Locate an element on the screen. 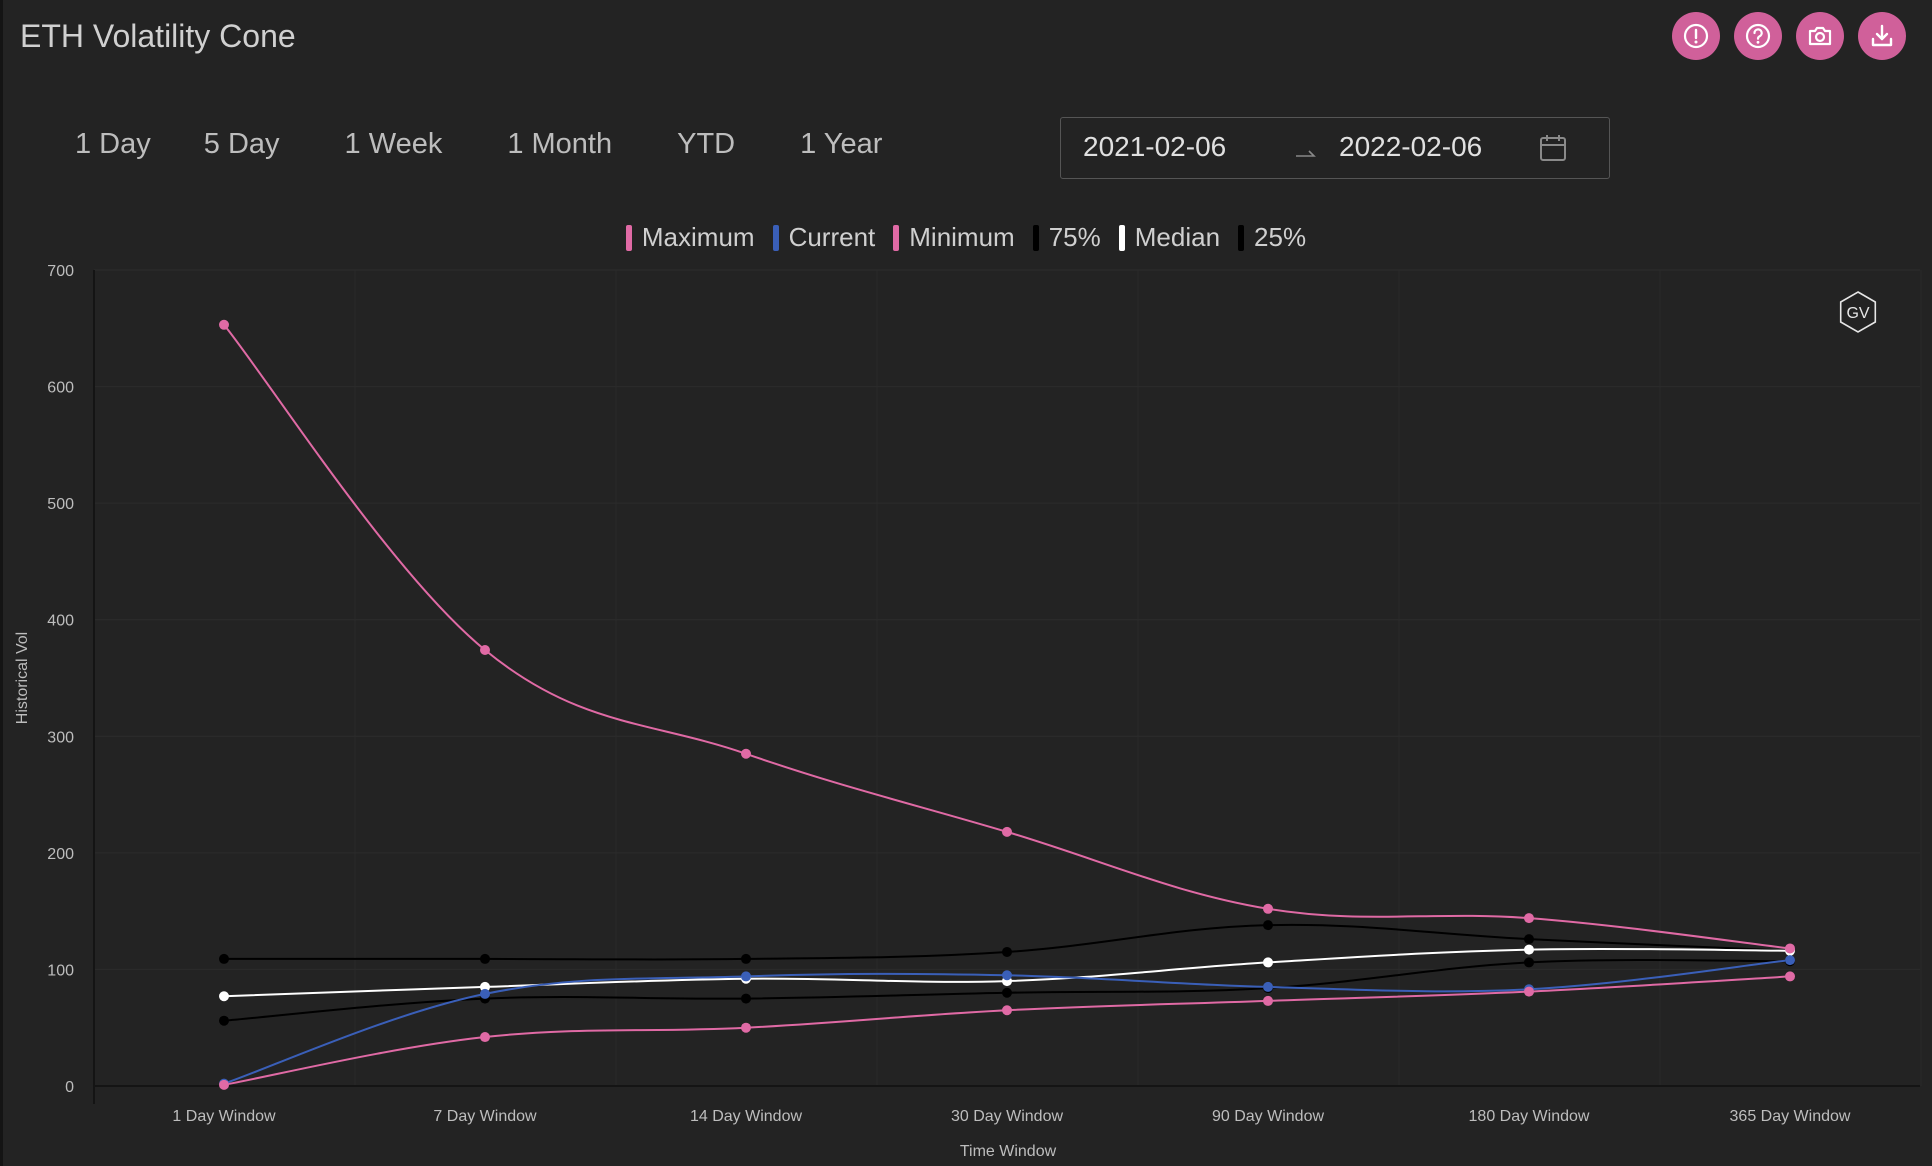 This screenshot has height=1166, width=1932. legend-label: Maximum is located at coordinates (698, 237).